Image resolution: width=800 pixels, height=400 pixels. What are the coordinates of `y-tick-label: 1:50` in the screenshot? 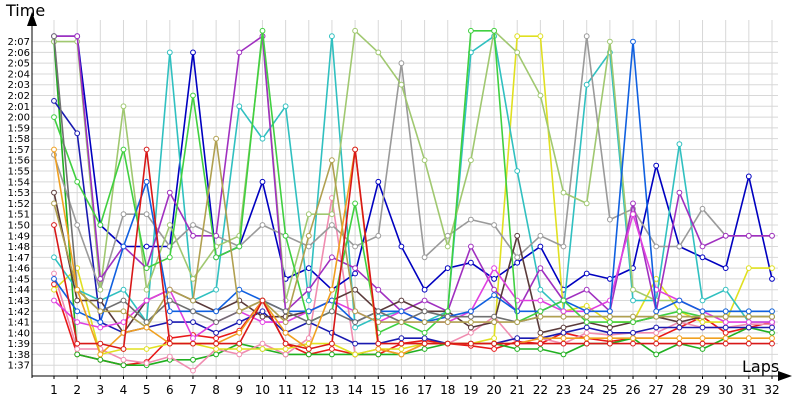 It's located at (19, 225).